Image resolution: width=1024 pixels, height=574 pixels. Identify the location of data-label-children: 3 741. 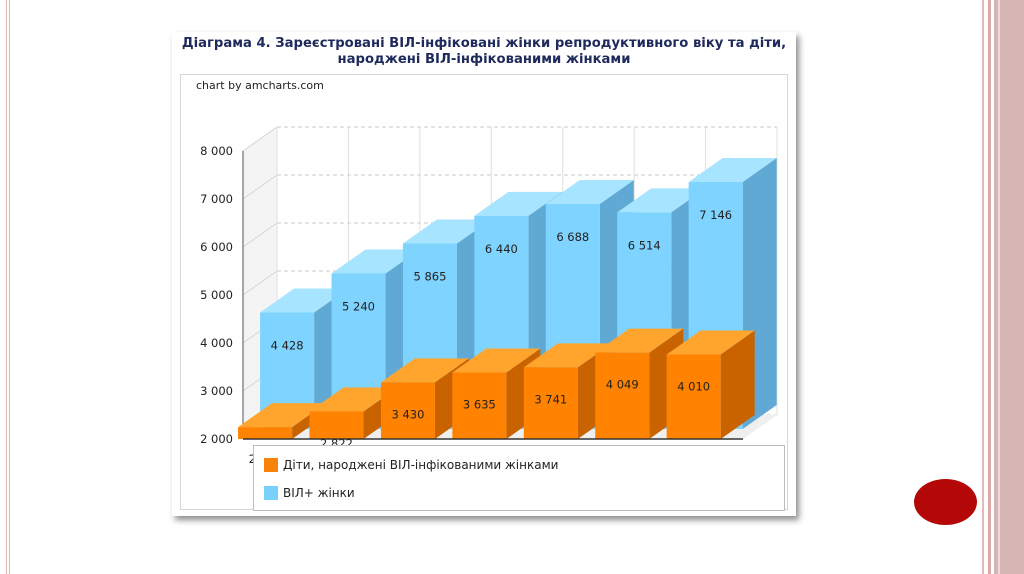
(550, 399).